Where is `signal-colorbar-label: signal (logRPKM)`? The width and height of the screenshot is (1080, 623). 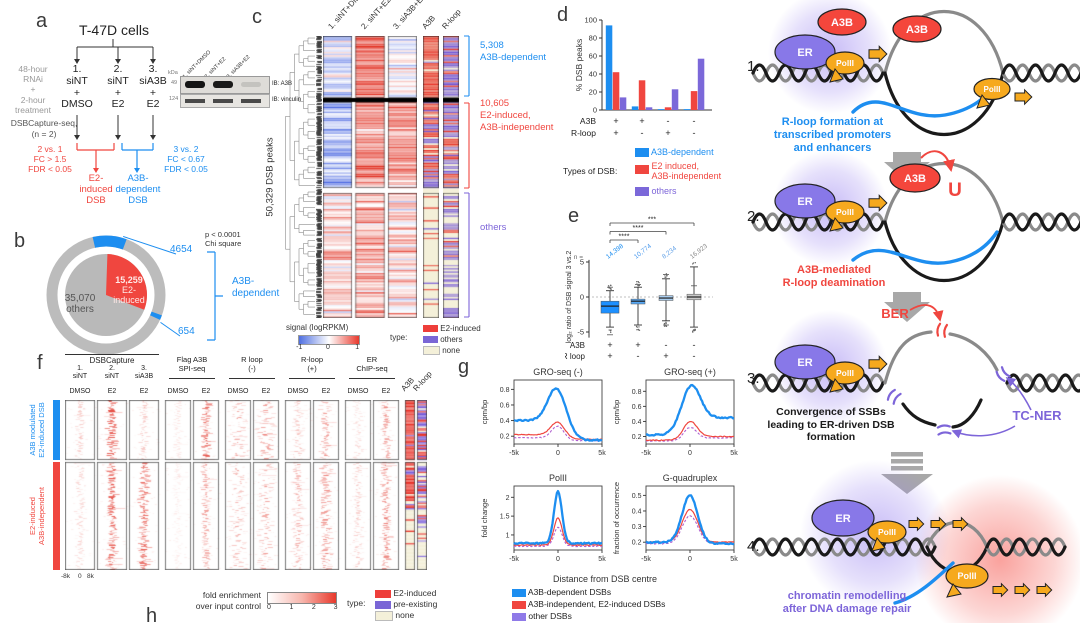 signal-colorbar-label: signal (logRPKM) is located at coordinates (317, 327).